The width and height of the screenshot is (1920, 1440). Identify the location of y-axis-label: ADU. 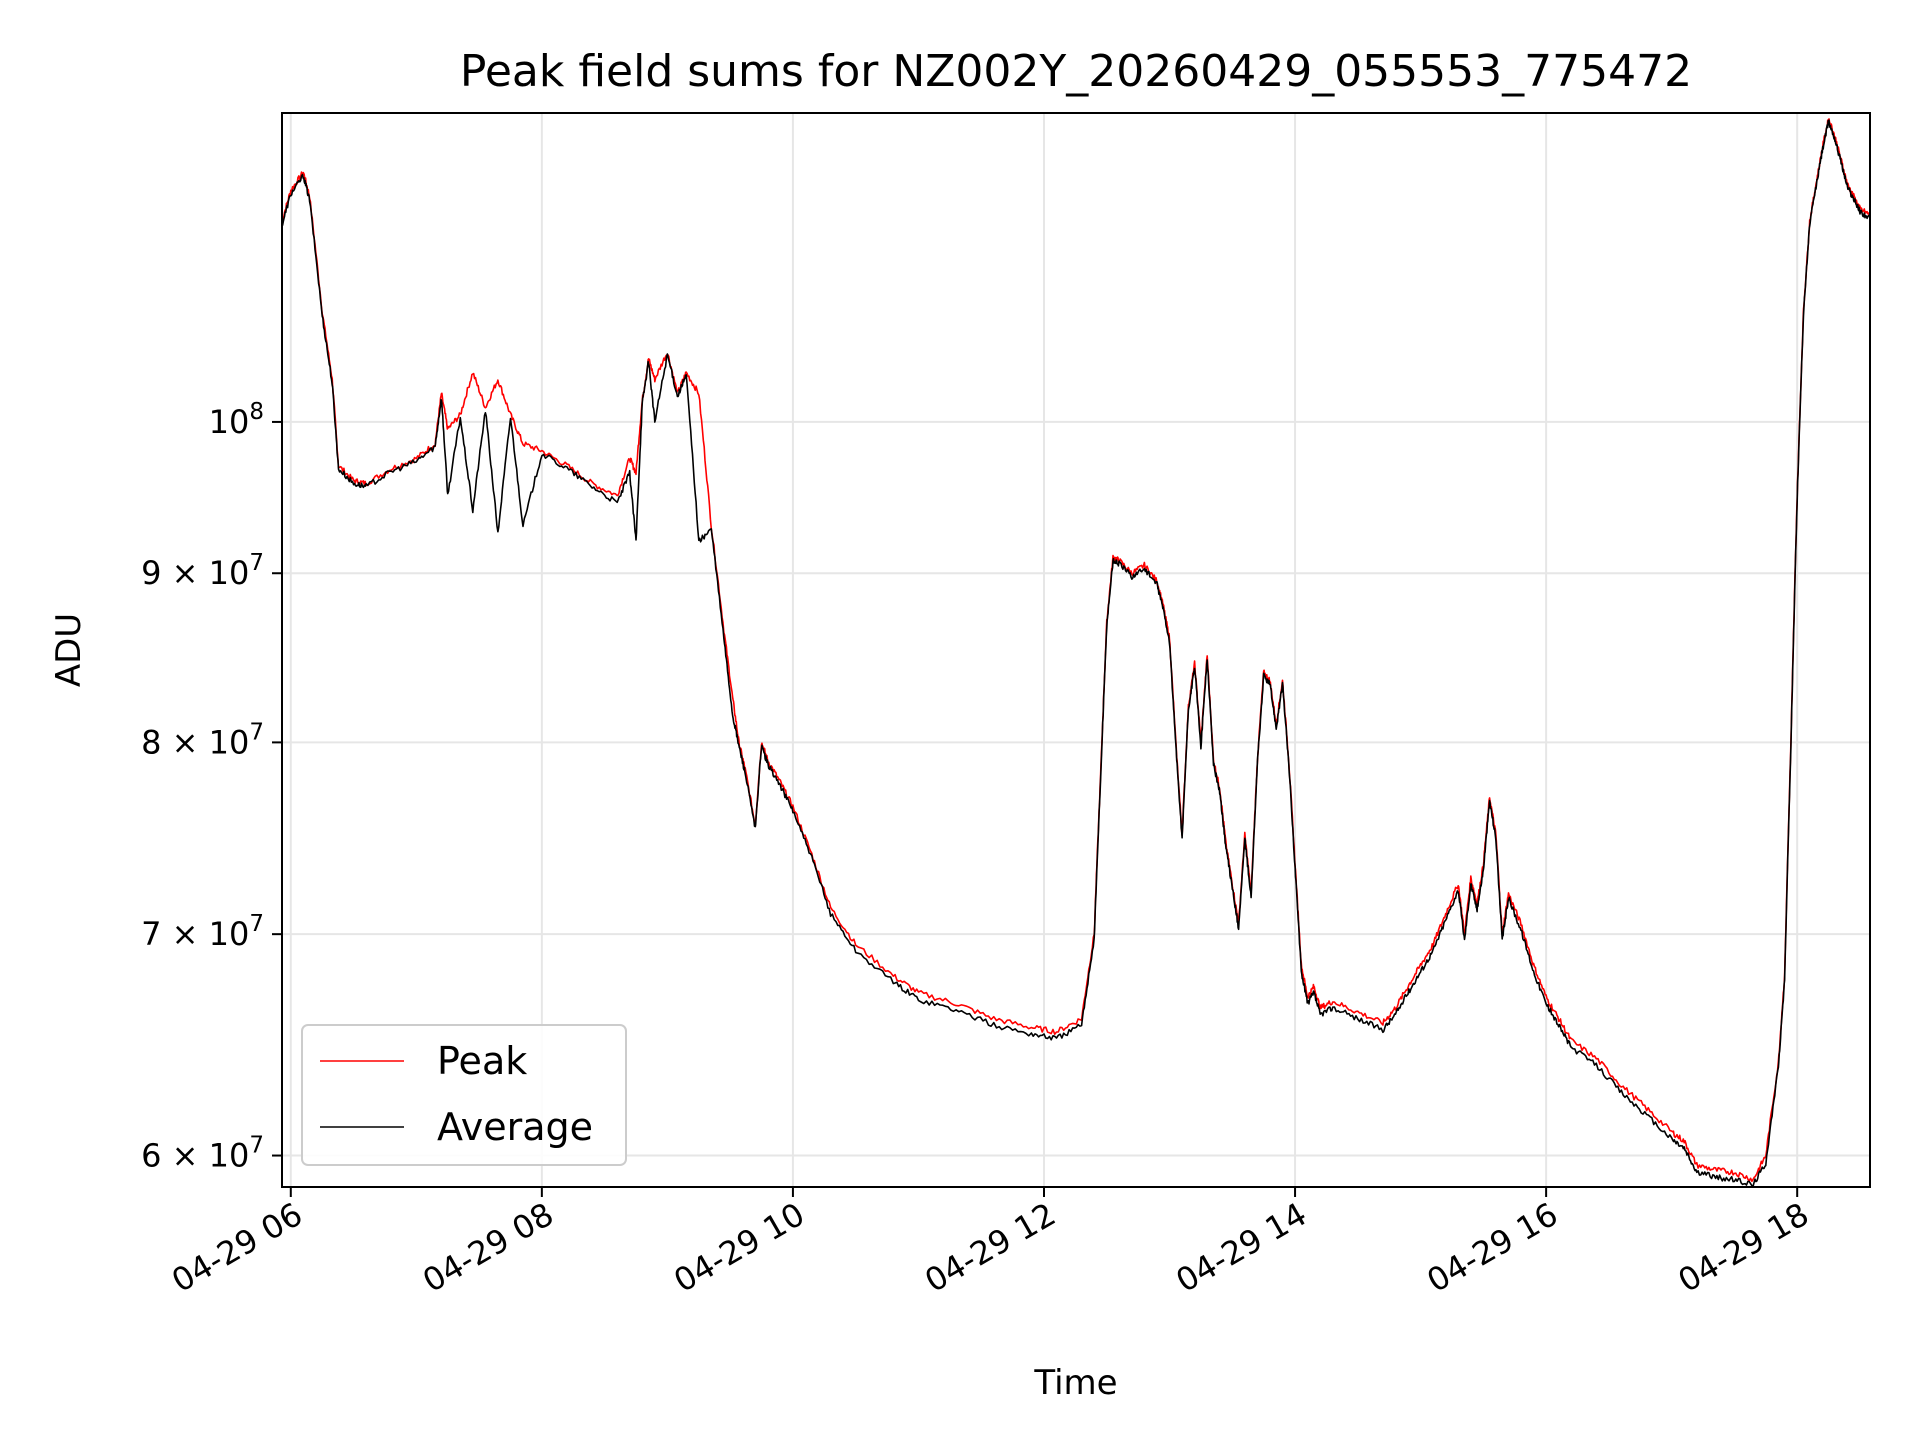
(69, 650).